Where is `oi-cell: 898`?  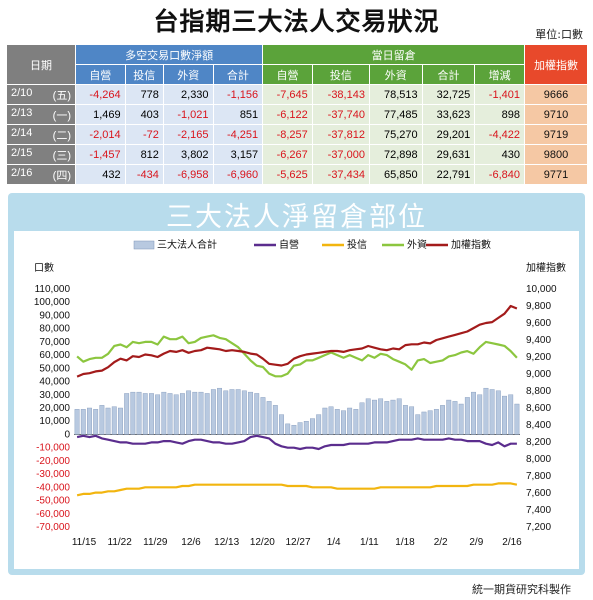 oi-cell: 898 is located at coordinates (499, 114).